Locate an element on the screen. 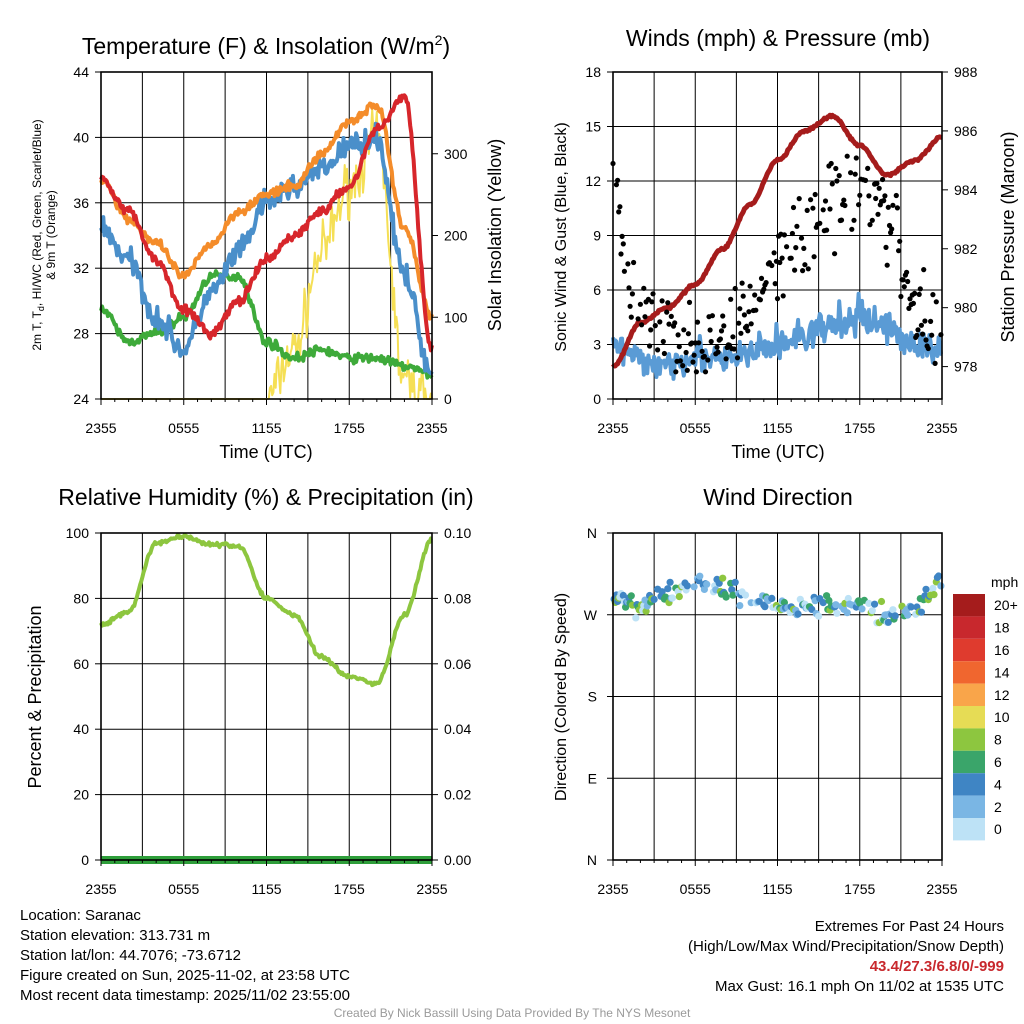  colorbar-label: 10 is located at coordinates (1002, 717).